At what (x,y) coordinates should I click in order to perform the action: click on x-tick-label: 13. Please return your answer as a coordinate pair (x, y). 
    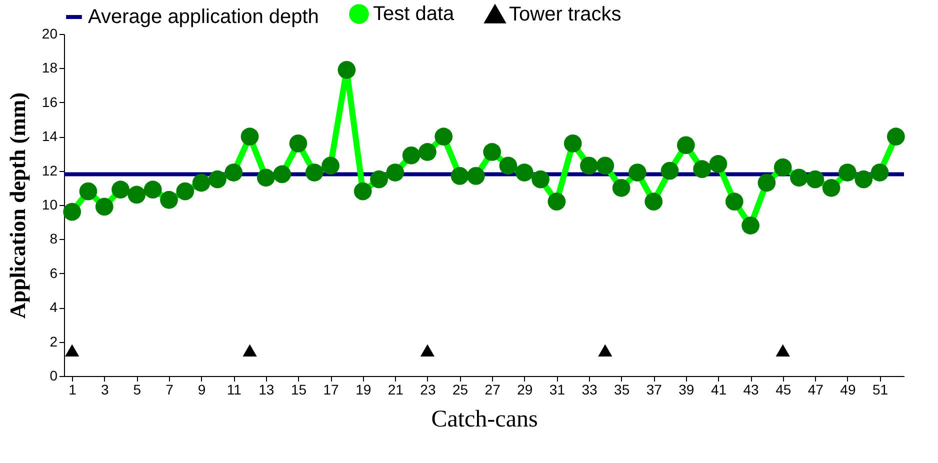
    Looking at the image, I should click on (266, 390).